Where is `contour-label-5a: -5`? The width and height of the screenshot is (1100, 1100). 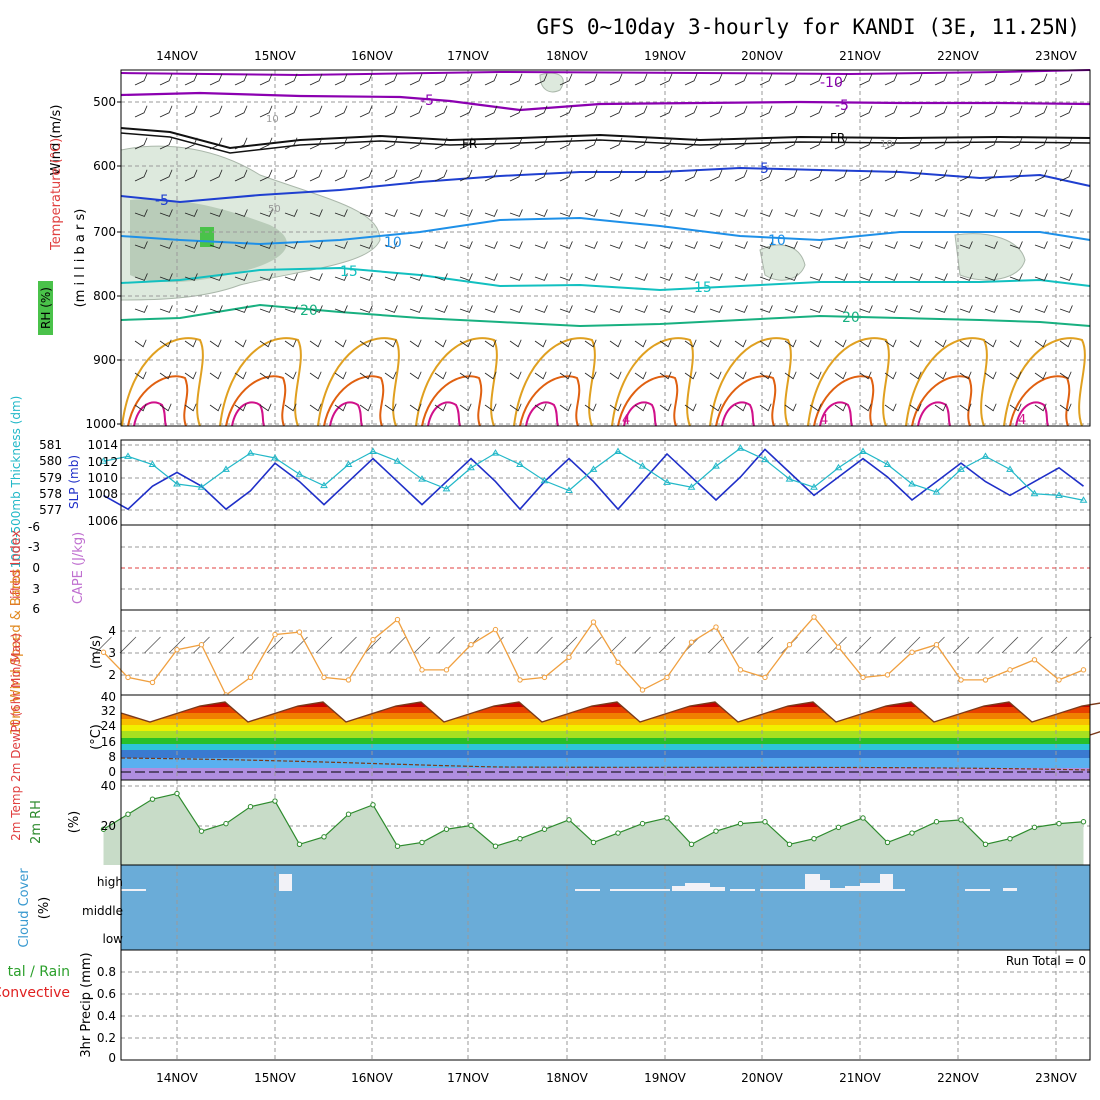 contour-label-5a: -5 is located at coordinates (162, 201).